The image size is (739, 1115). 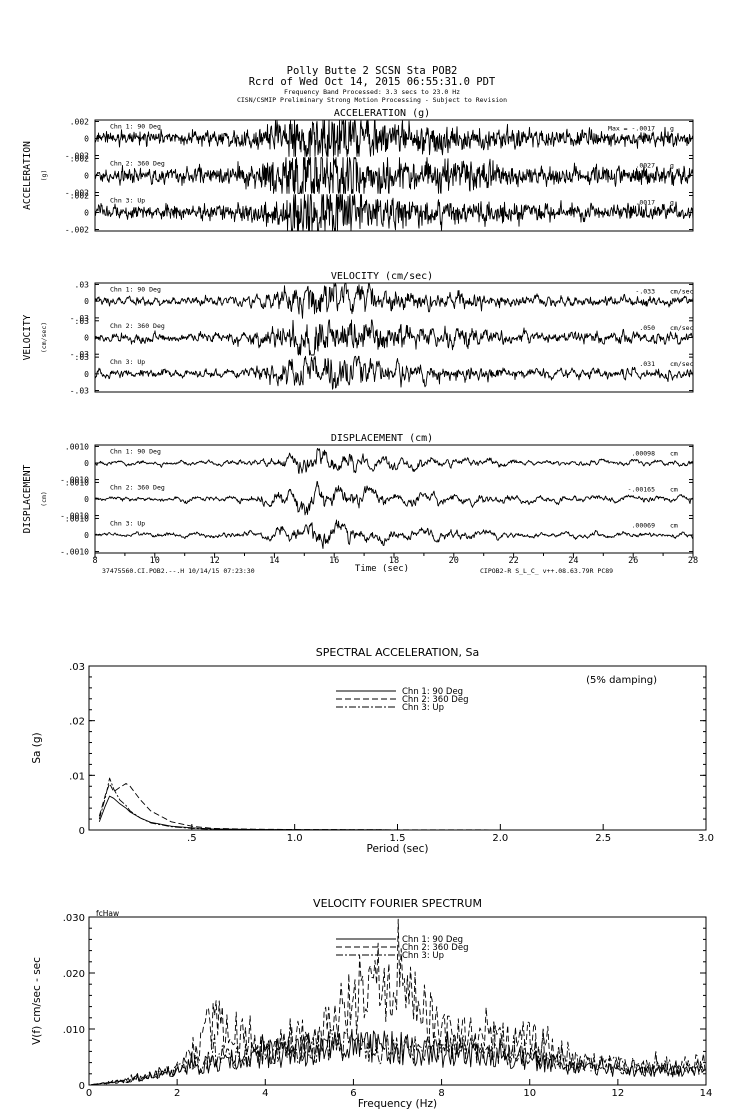 I want to click on fourier-curve-chn3, so click(x=398, y=1051).